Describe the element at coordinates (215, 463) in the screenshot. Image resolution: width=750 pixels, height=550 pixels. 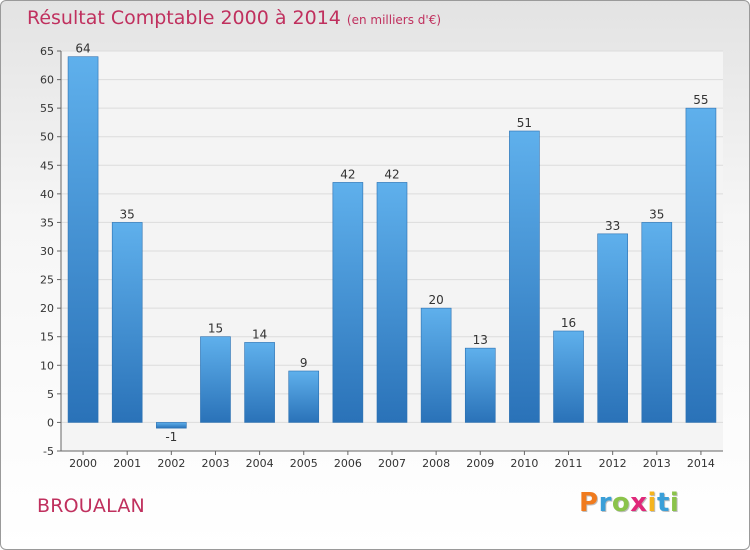
I see `x-tick-label-2003: 2003` at that location.